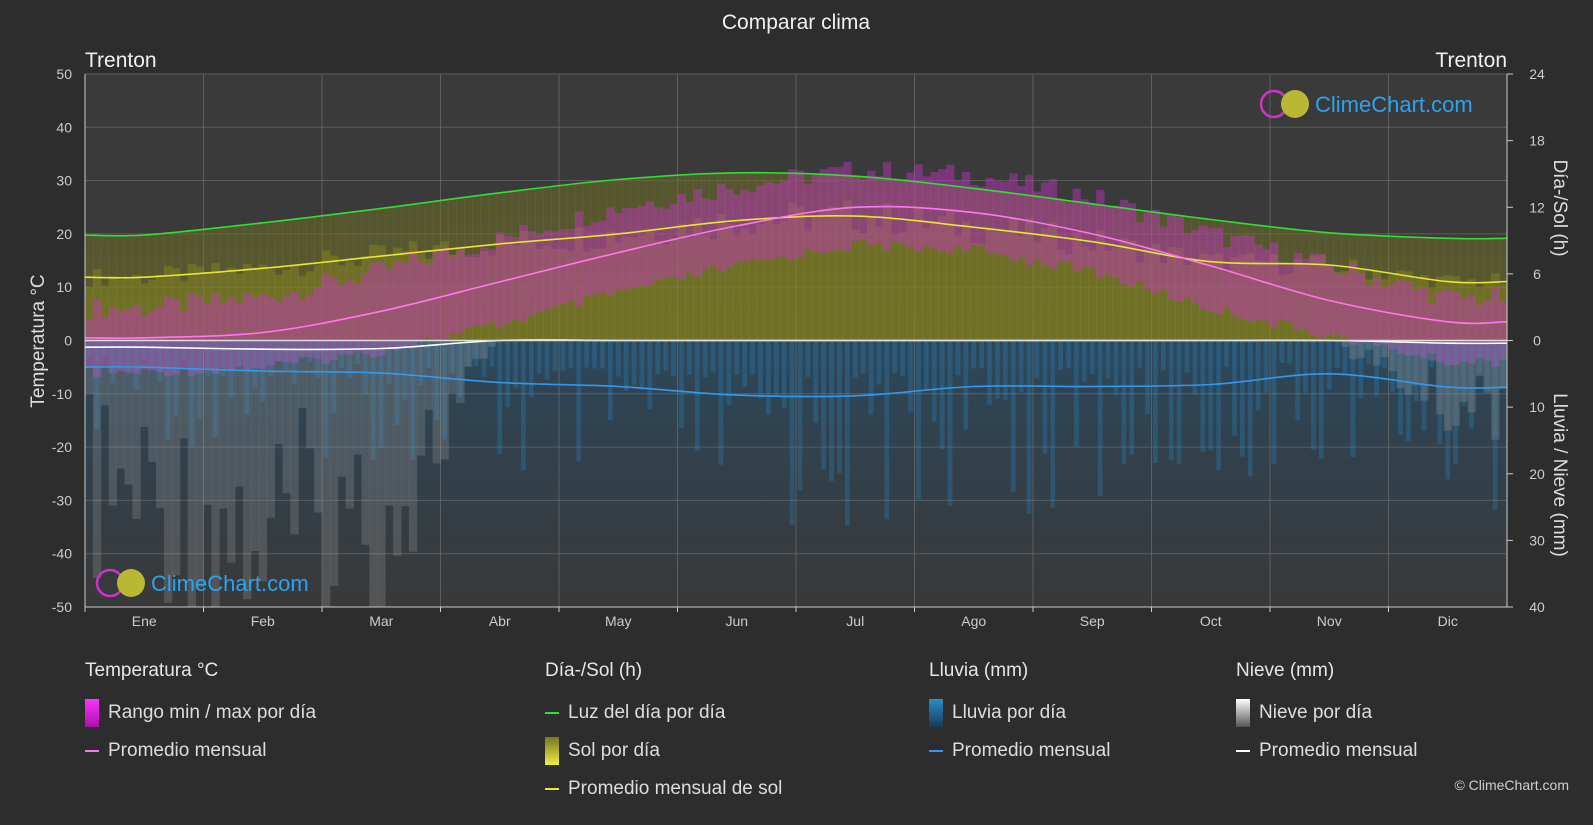 The image size is (1593, 825). Describe the element at coordinates (1537, 74) in the screenshot. I see `y-right-top-tick-label: 24` at that location.